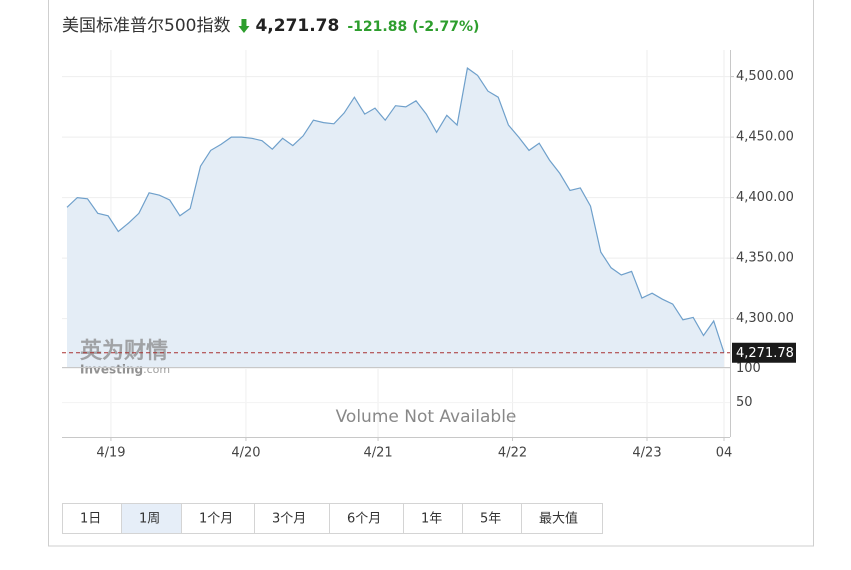 The height and width of the screenshot is (570, 851). I want to click on change: -121.88, so click(377, 27).